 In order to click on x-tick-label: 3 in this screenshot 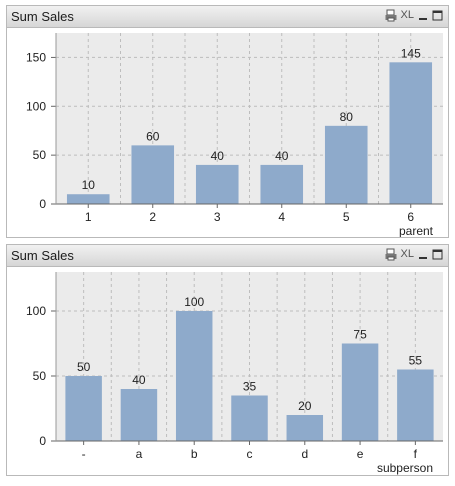, I will do `click(217, 217)`.